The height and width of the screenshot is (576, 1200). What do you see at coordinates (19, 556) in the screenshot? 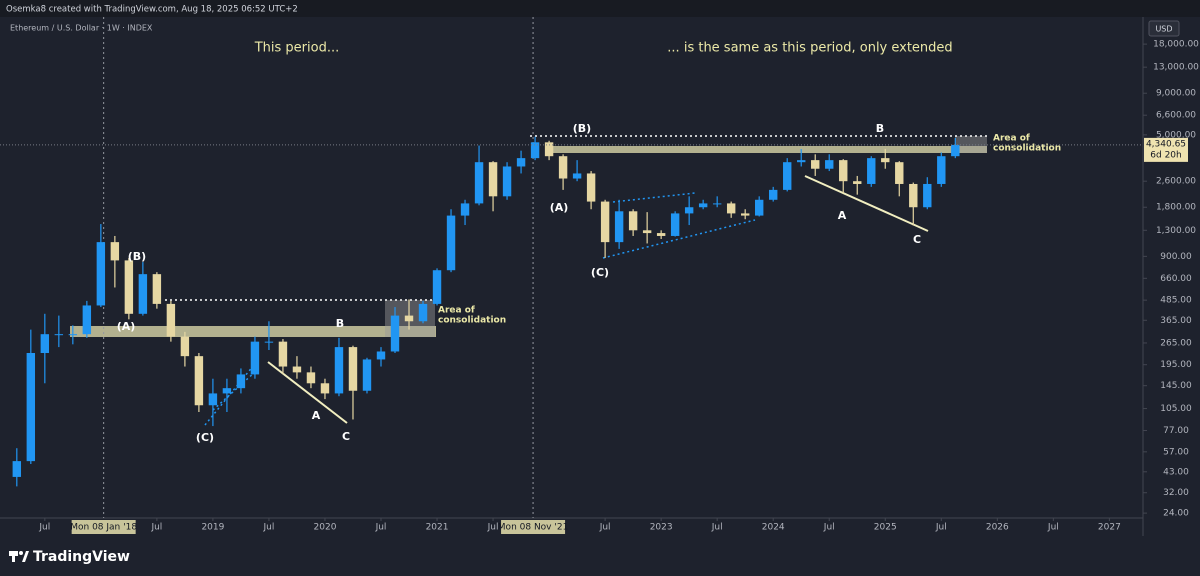
I see `brand-logo` at bounding box center [19, 556].